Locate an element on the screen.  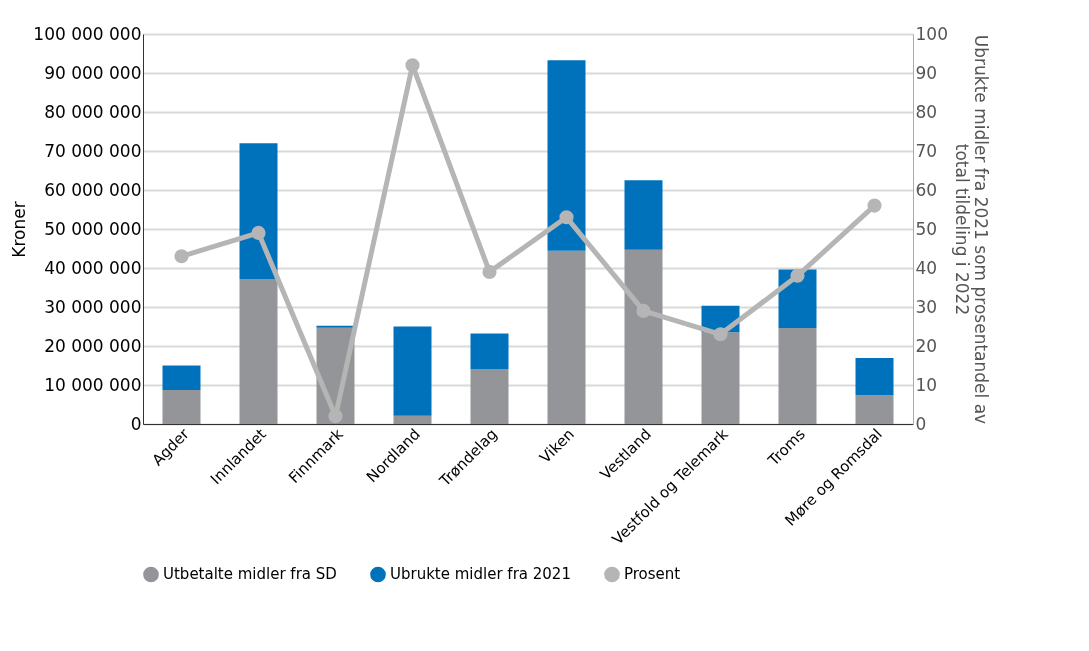
y2-tick-label: 100 is located at coordinates (931, 33).